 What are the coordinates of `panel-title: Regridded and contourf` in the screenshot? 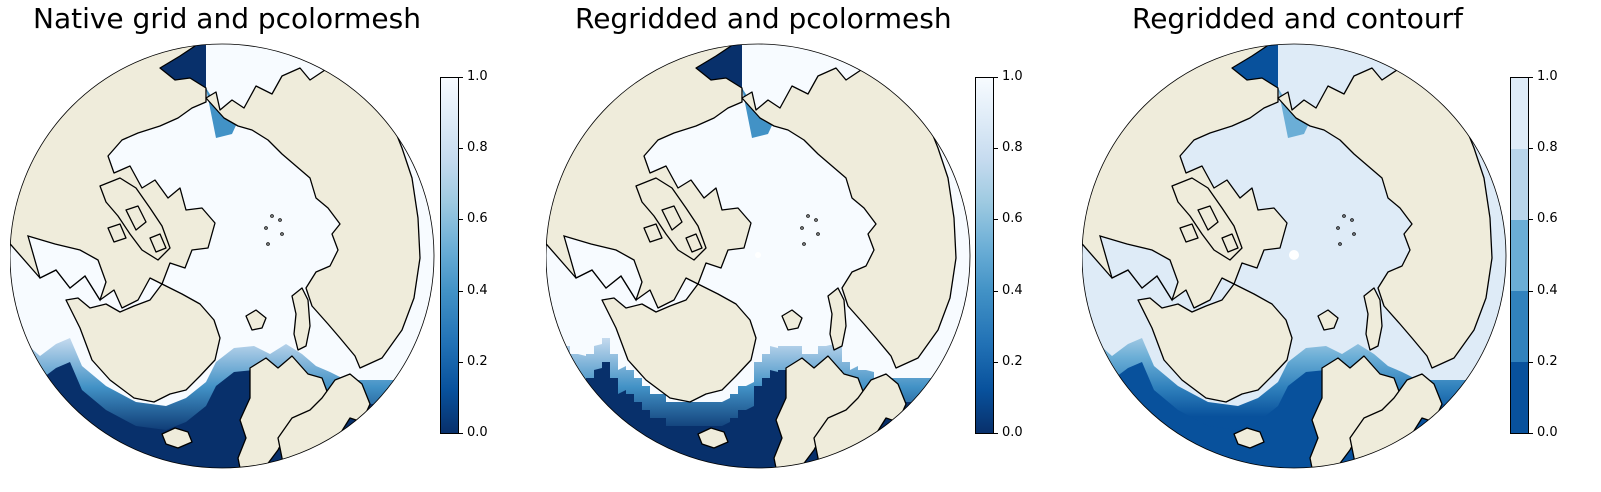 It's located at (1298, 18).